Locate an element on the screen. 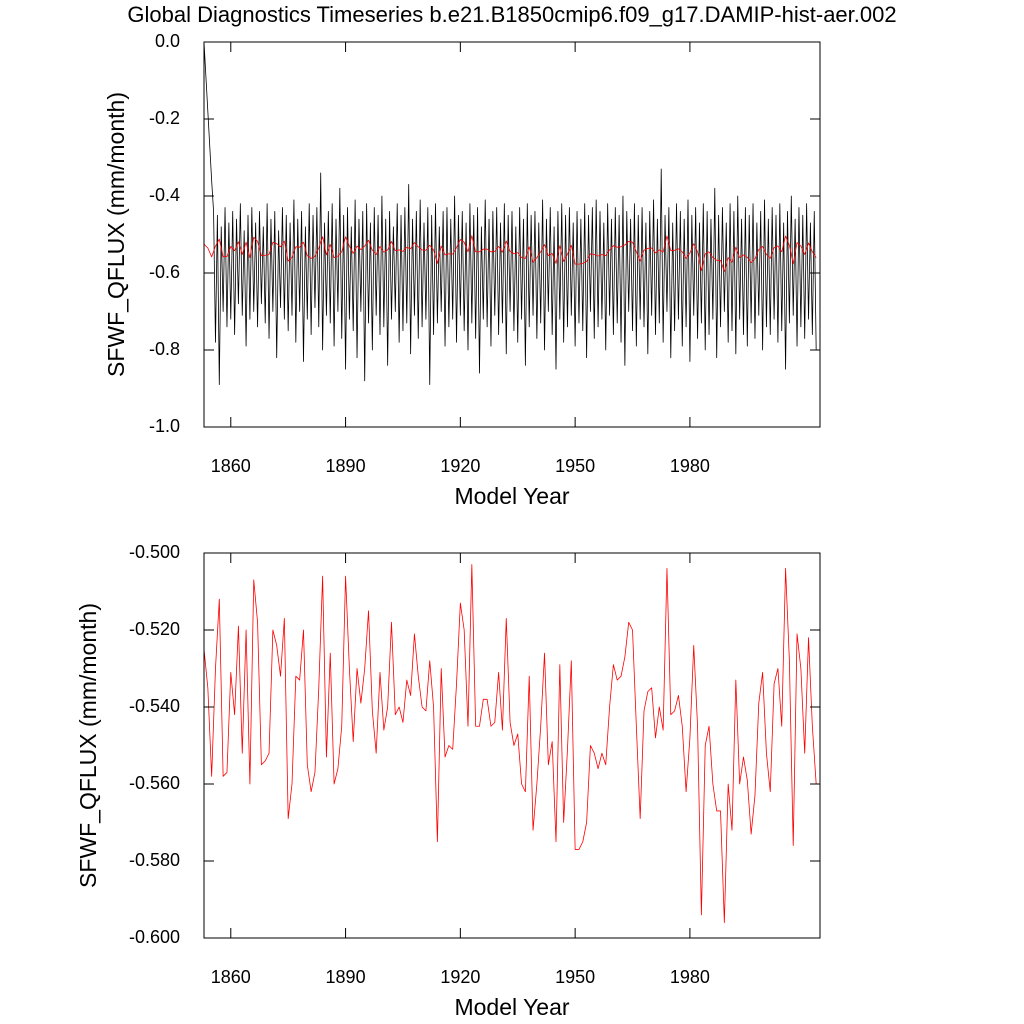 The image size is (1024, 1024). y-tick-label: -1.0 is located at coordinates (164, 426).